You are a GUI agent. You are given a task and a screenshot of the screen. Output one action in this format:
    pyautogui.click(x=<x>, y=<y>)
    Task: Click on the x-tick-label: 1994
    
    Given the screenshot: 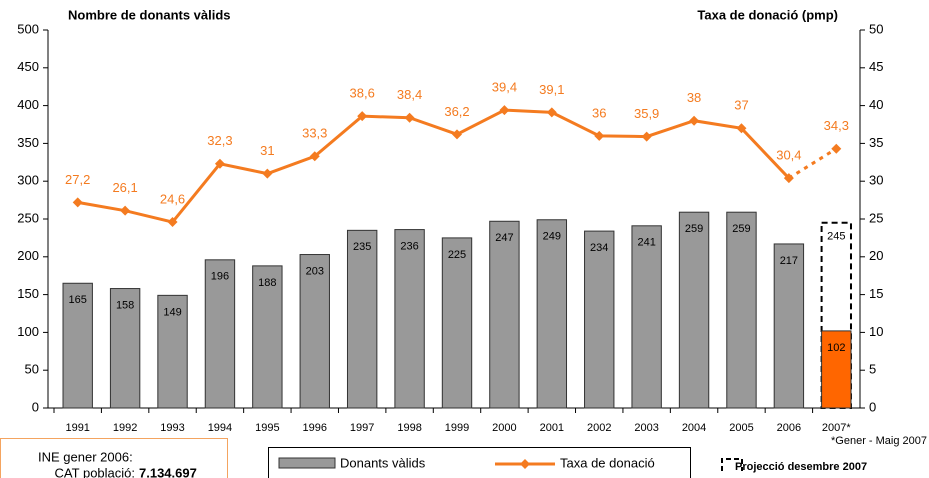 What is the action you would take?
    pyautogui.click(x=220, y=428)
    